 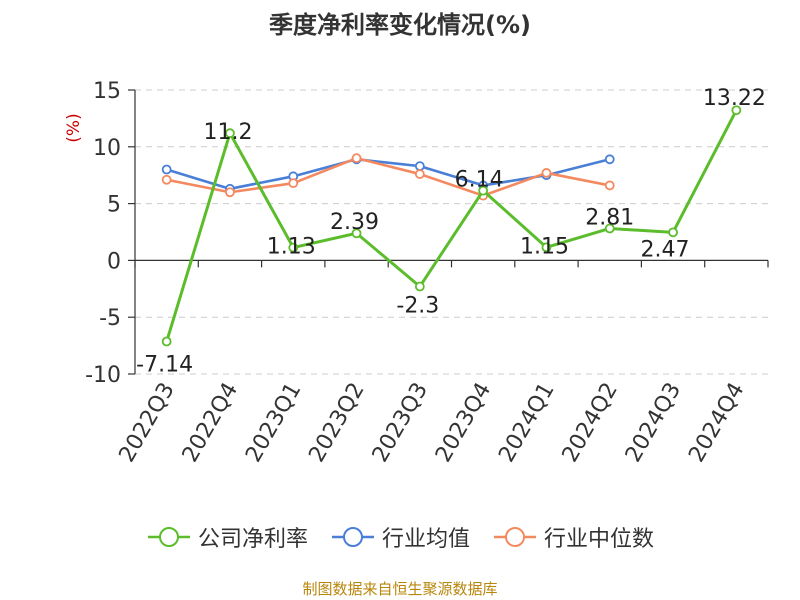 I want to click on data-label: 2.47, so click(x=665, y=249).